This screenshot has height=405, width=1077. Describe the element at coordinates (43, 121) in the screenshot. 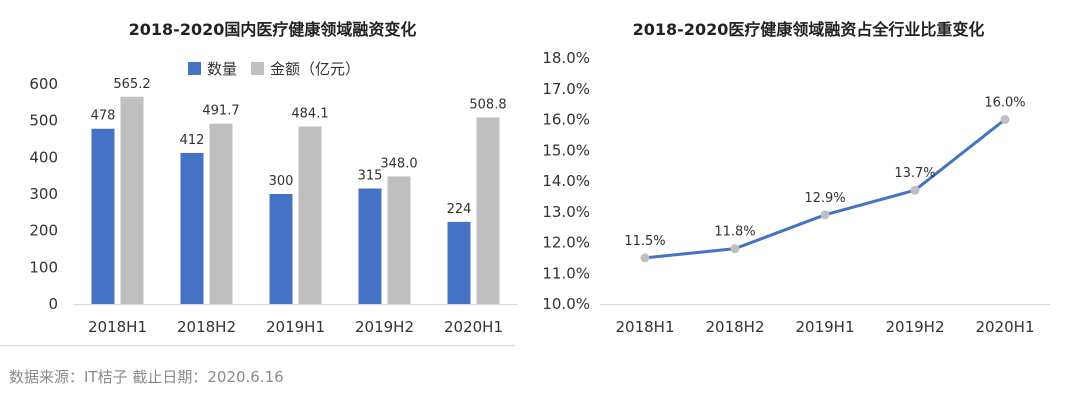

I see `y-tick-label: 500` at that location.